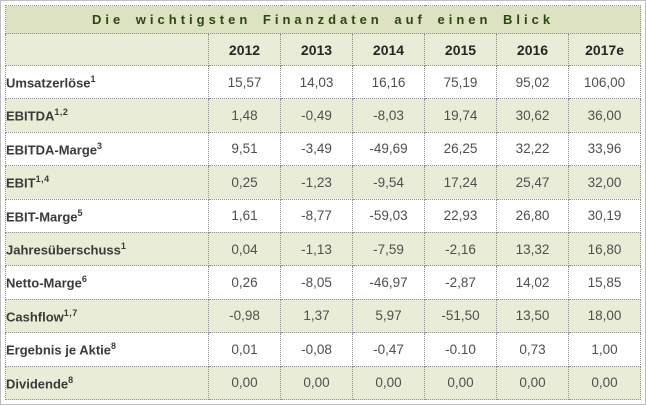 The height and width of the screenshot is (405, 646). I want to click on value-cell: 9,51, so click(244, 149).